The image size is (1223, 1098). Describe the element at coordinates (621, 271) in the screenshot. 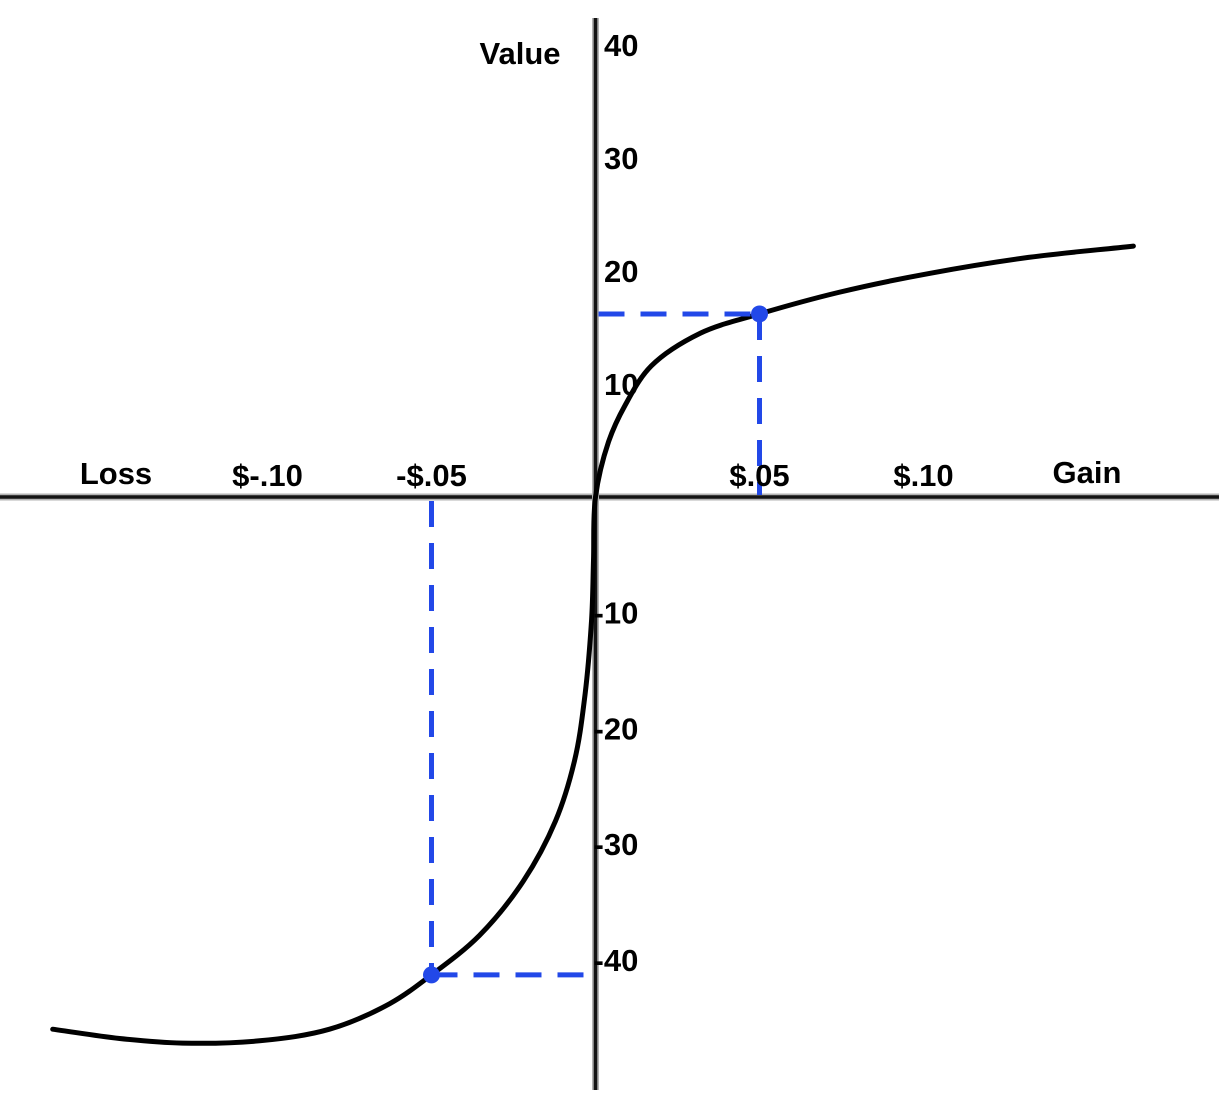

I see `y-tick-label: 20` at that location.